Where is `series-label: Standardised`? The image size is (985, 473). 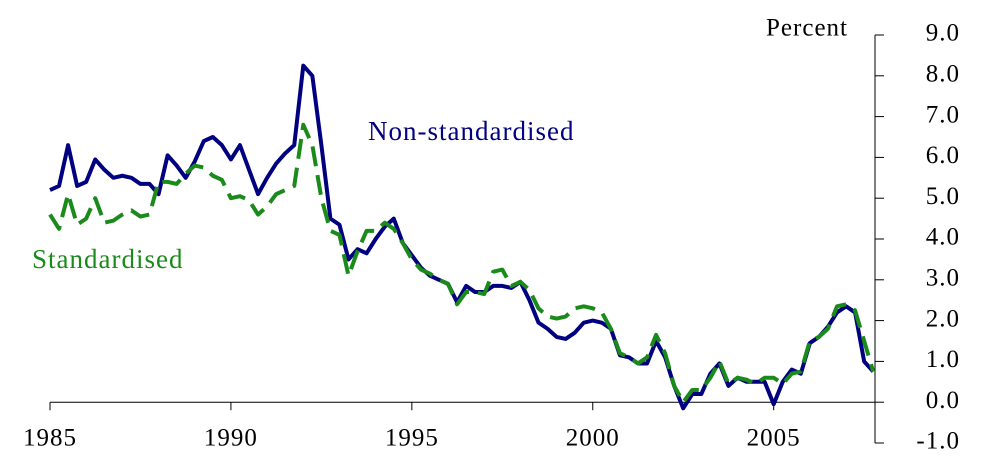
series-label: Standardised is located at coordinates (107, 259).